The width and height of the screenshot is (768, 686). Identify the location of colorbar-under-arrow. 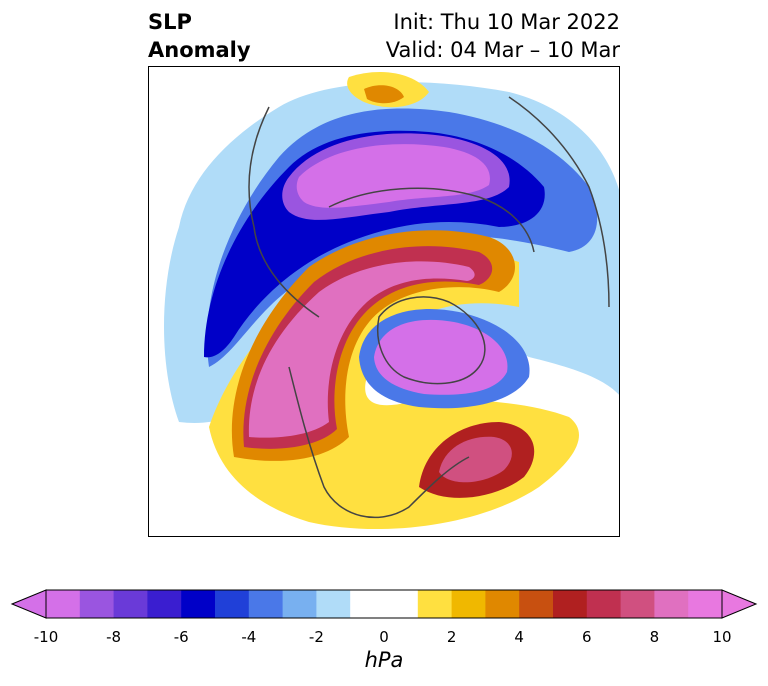
(28, 604).